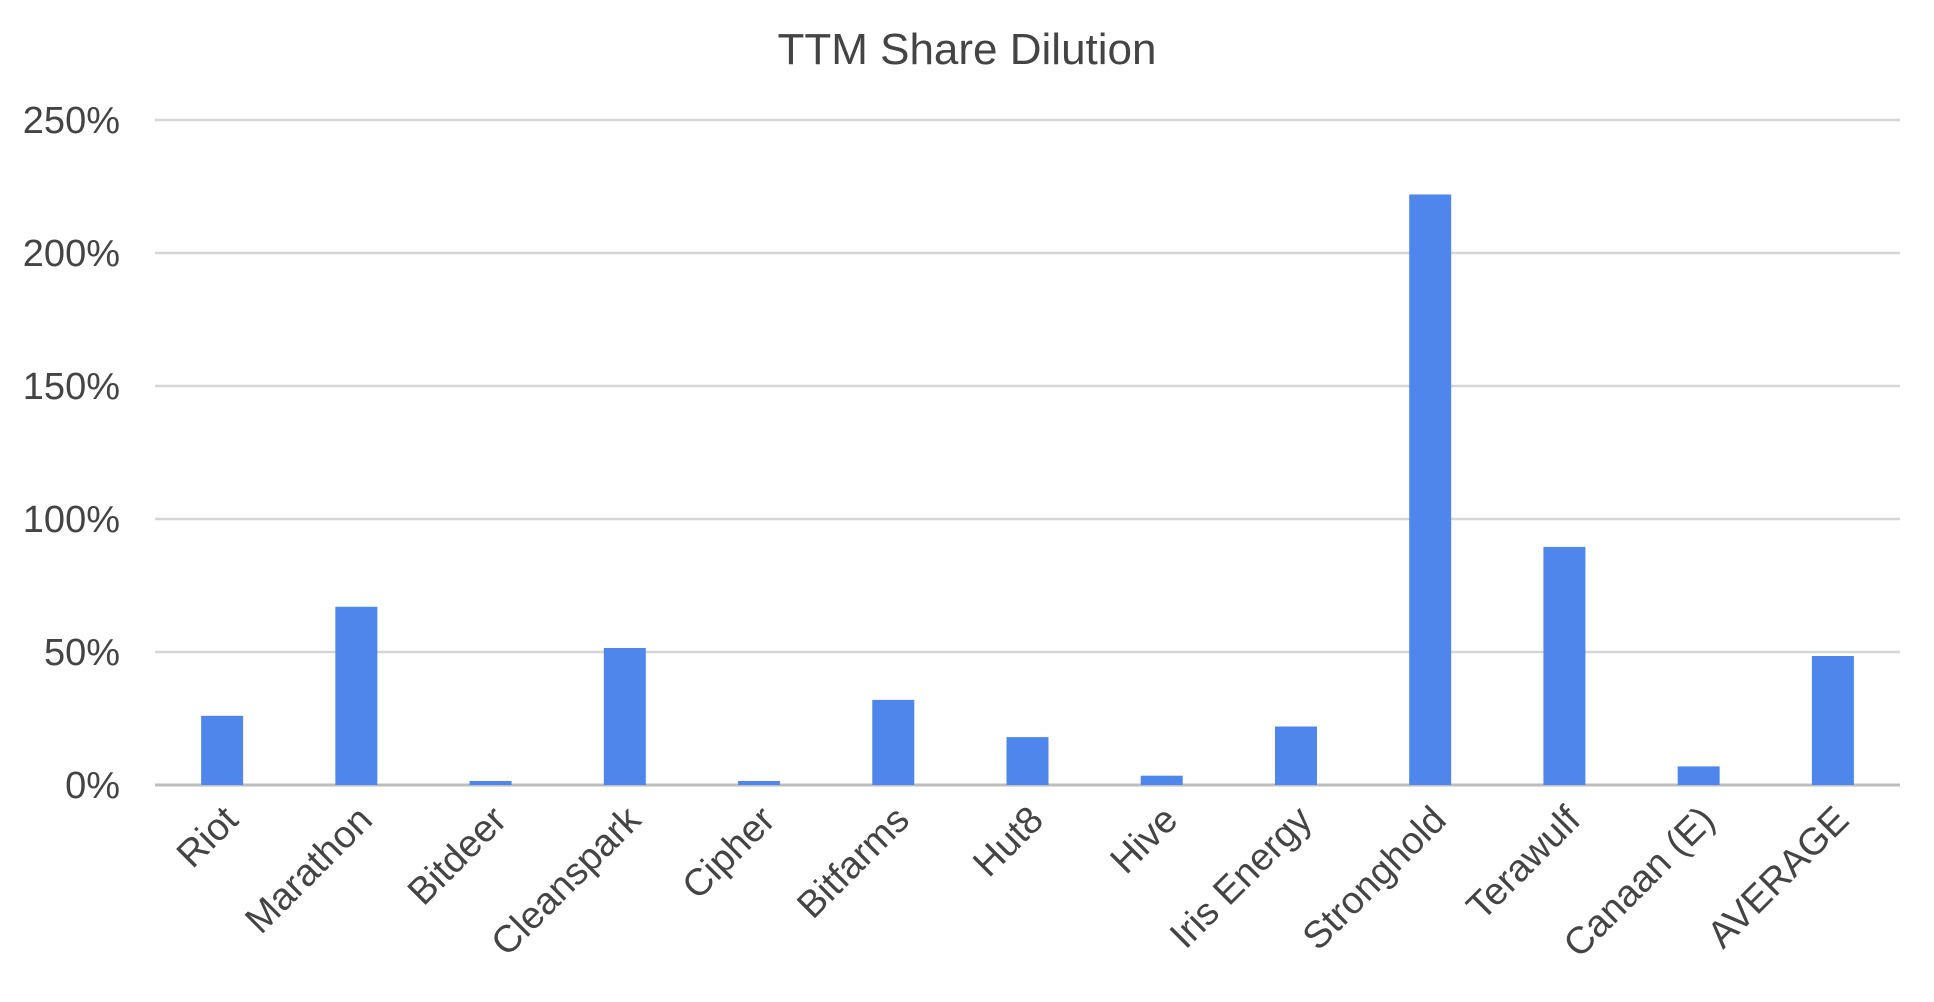 The height and width of the screenshot is (1002, 1934). I want to click on x-tick-label: Stronghold, so click(1375, 879).